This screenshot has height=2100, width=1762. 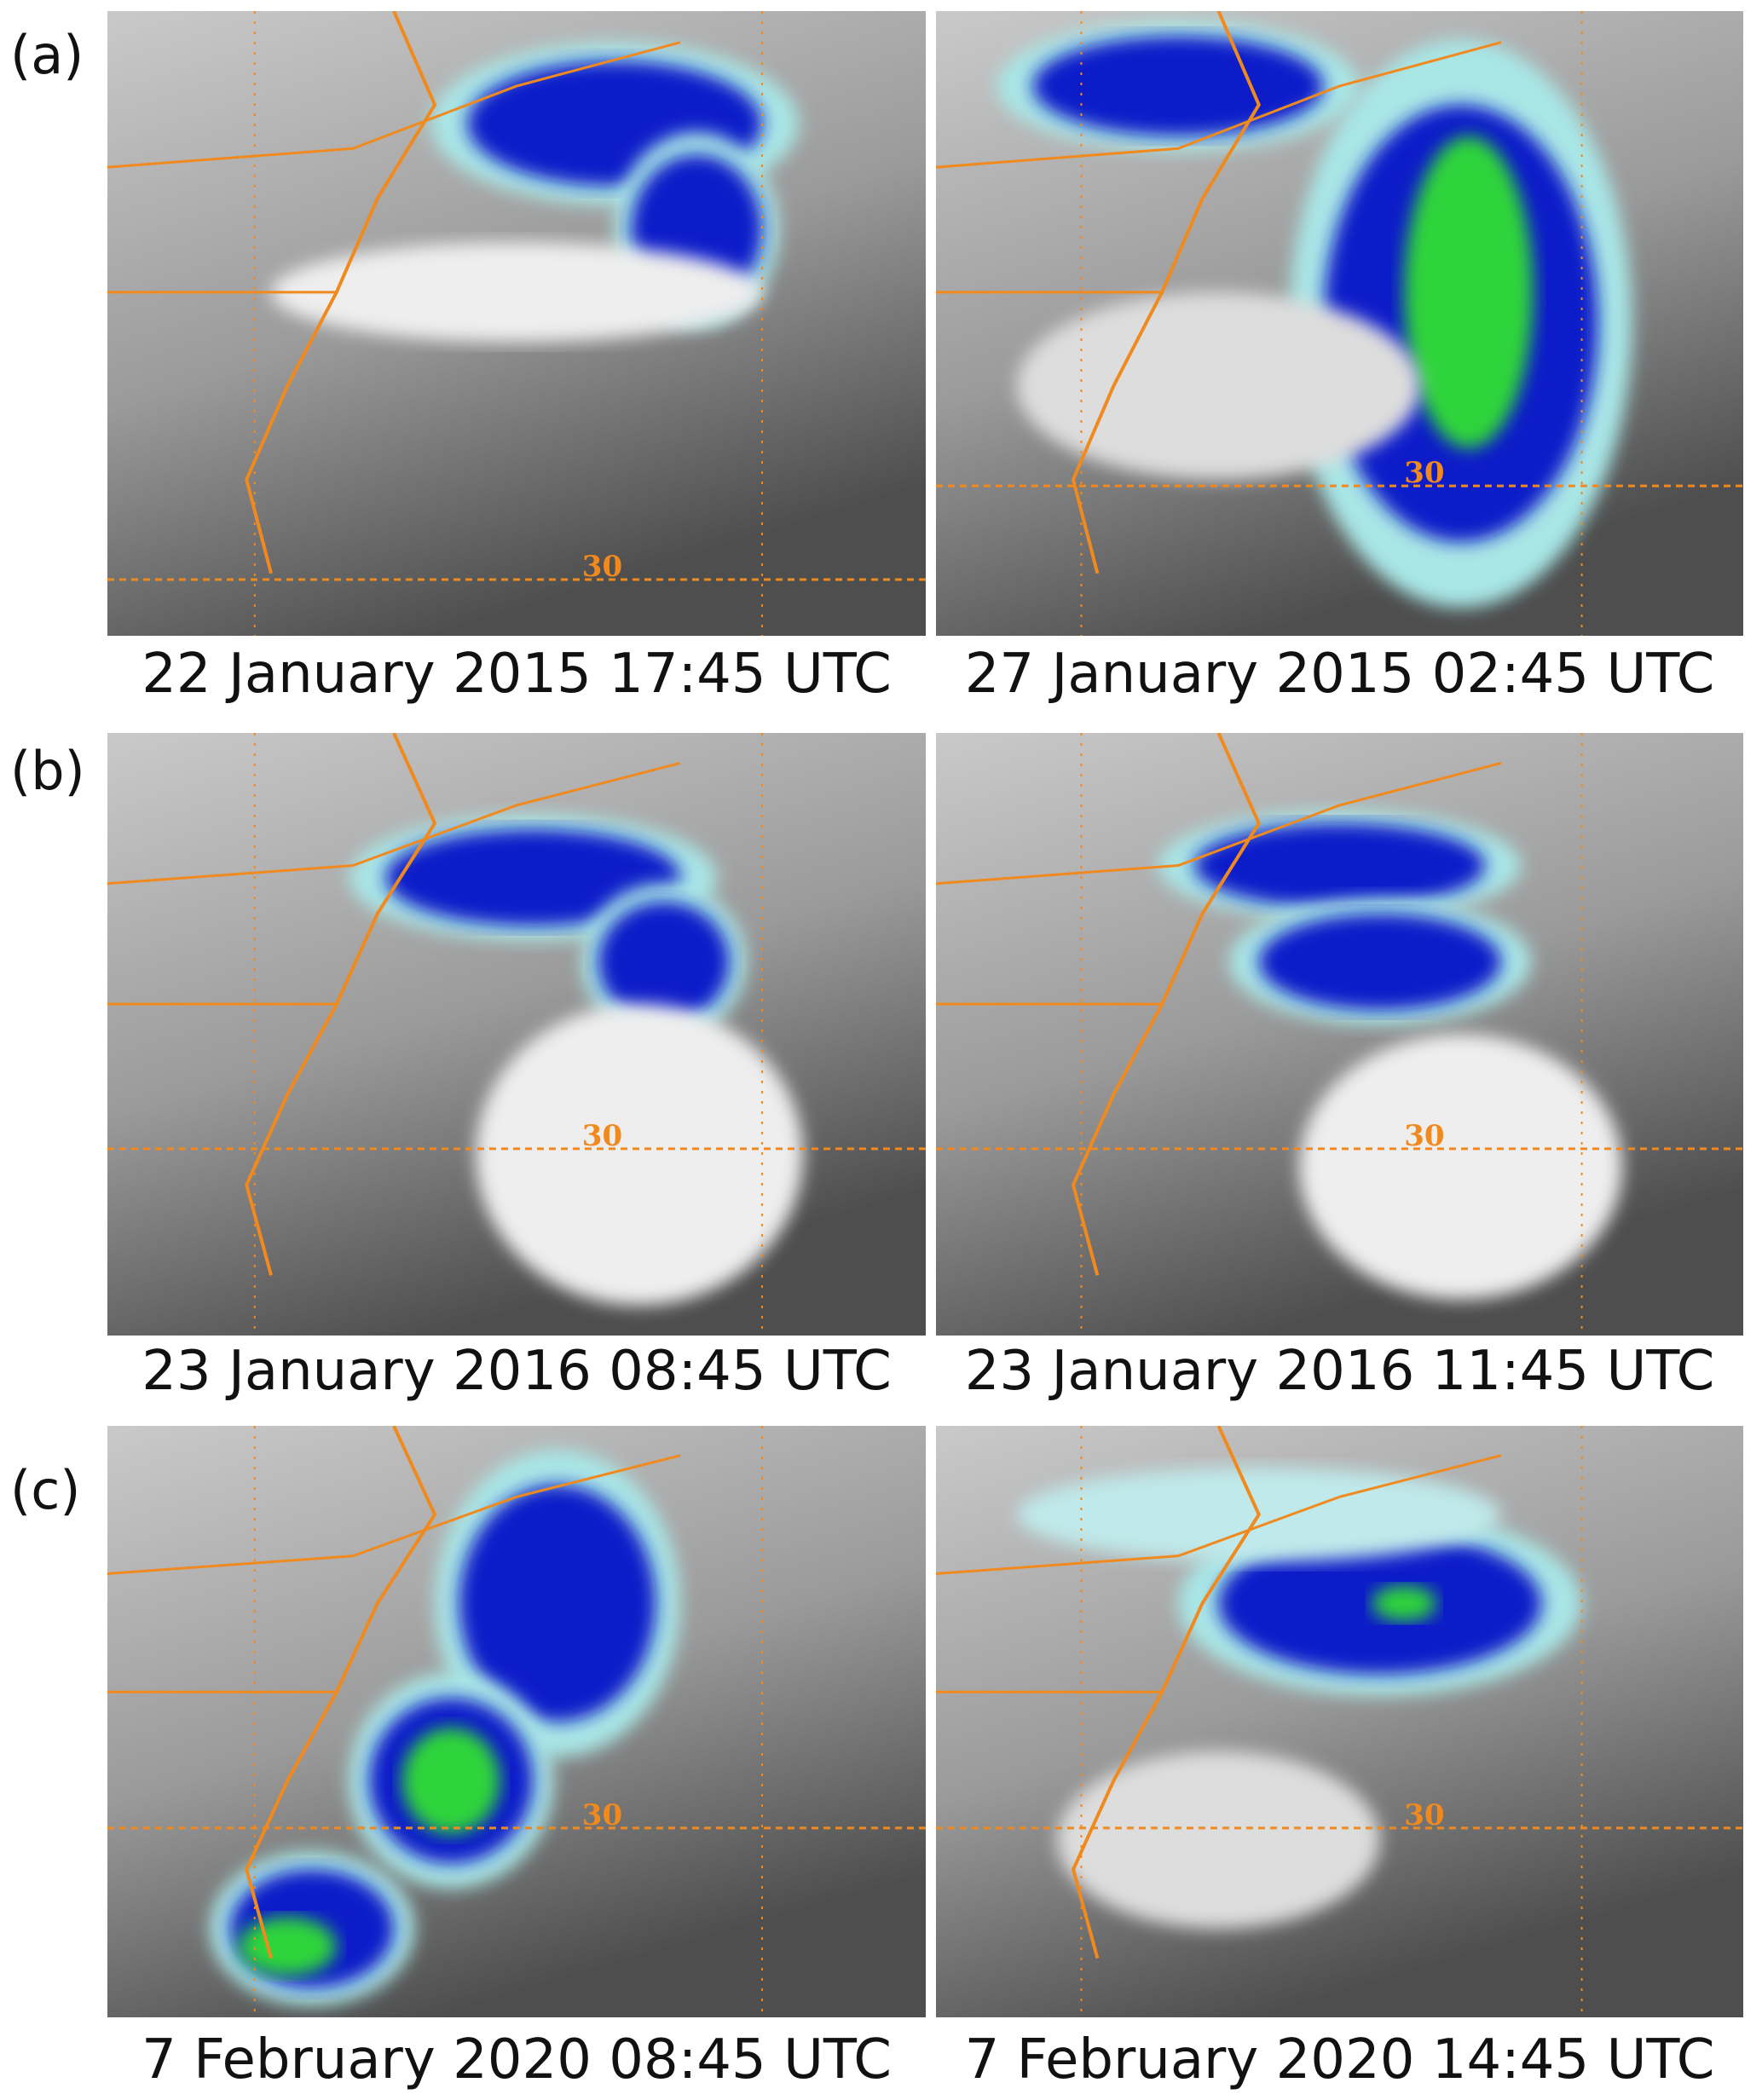 What do you see at coordinates (517, 2059) in the screenshot?
I see `caption: 7 February 2020 08:45 UTC` at bounding box center [517, 2059].